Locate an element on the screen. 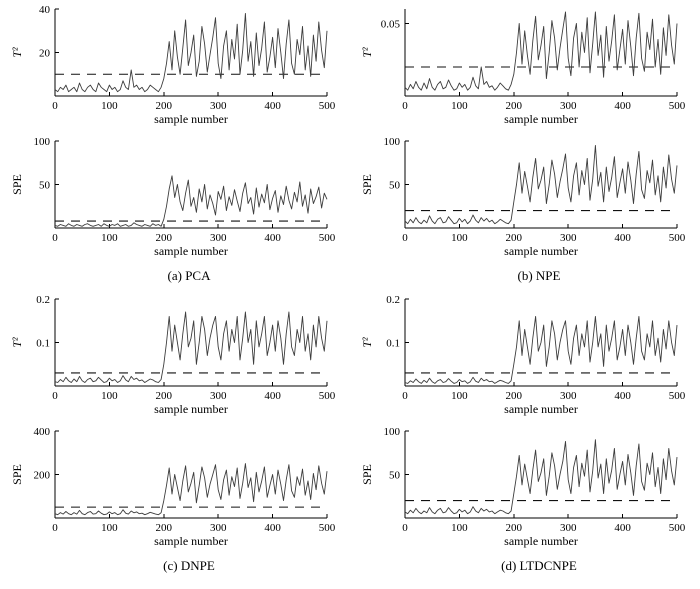 The height and width of the screenshot is (589, 700). svg-text: 20 is located at coordinates (45, 54).